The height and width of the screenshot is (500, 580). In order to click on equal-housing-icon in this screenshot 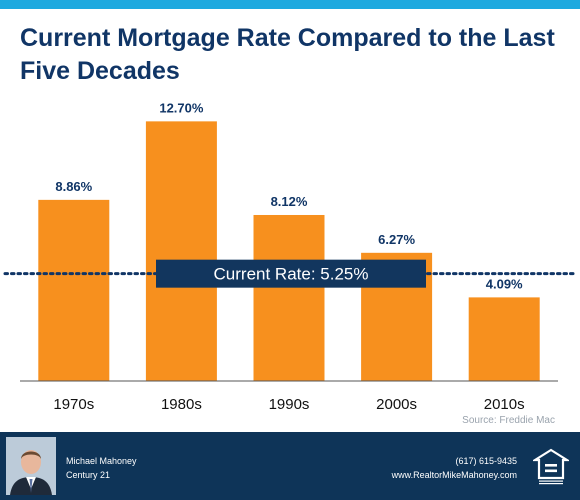, I will do `click(551, 467)`.